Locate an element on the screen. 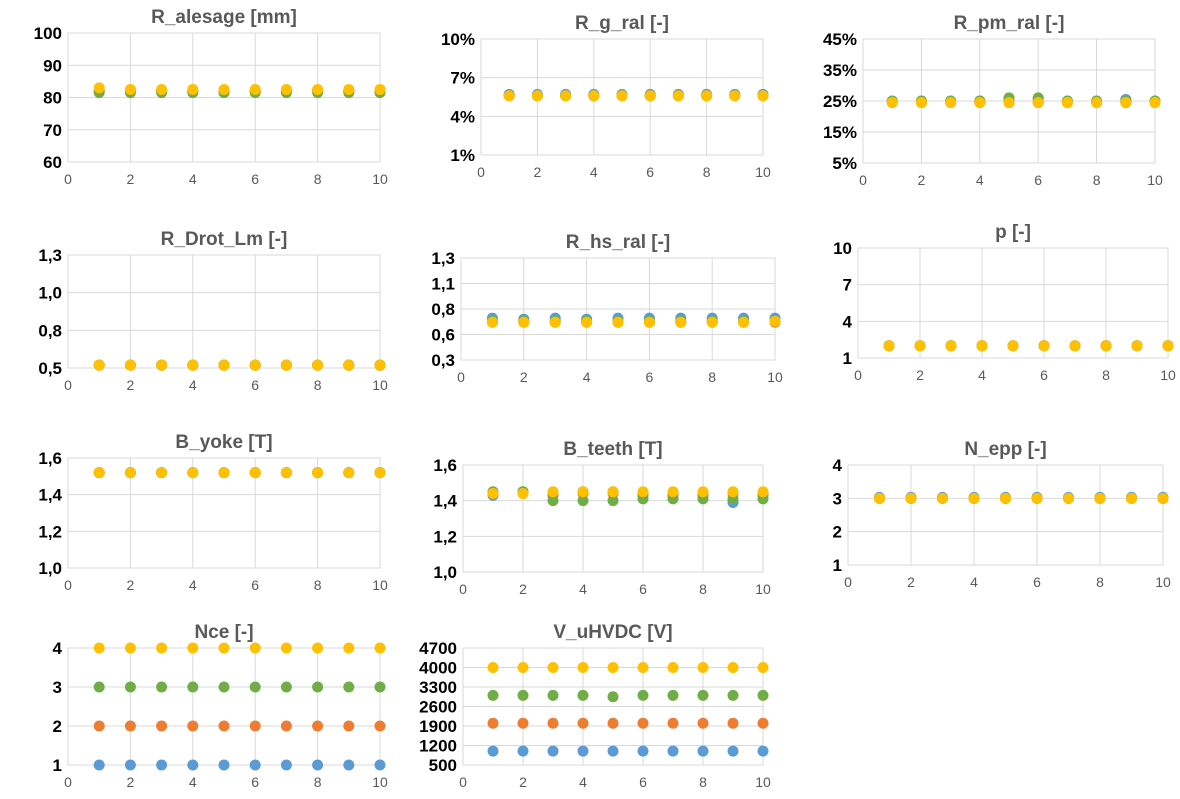  chart-title: R_alesage [mm] is located at coordinates (224, 17).